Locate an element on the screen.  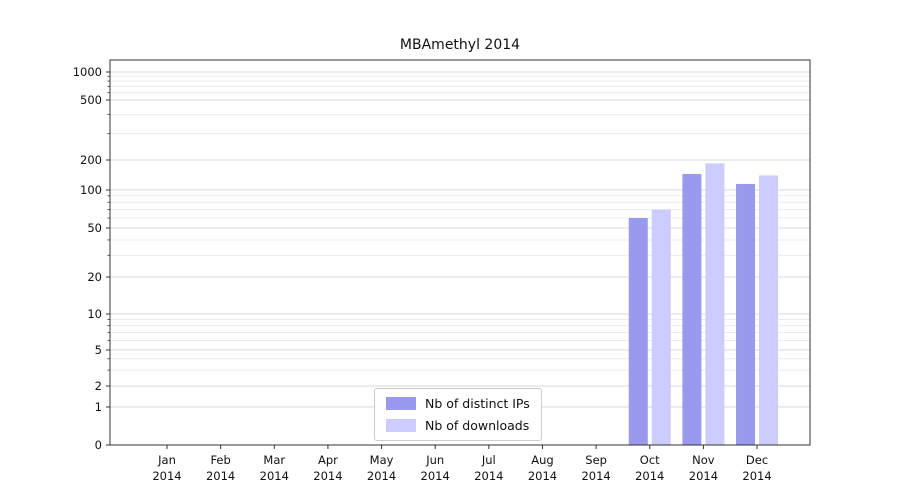
y-tick-label: 20 is located at coordinates (94, 276).